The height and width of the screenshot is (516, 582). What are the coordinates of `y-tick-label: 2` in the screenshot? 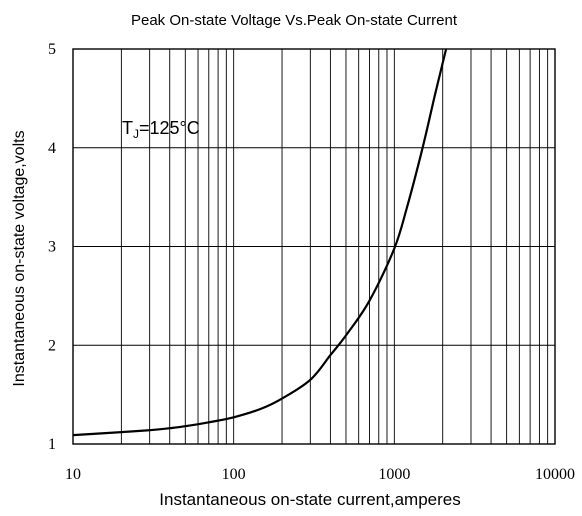 It's located at (52, 345).